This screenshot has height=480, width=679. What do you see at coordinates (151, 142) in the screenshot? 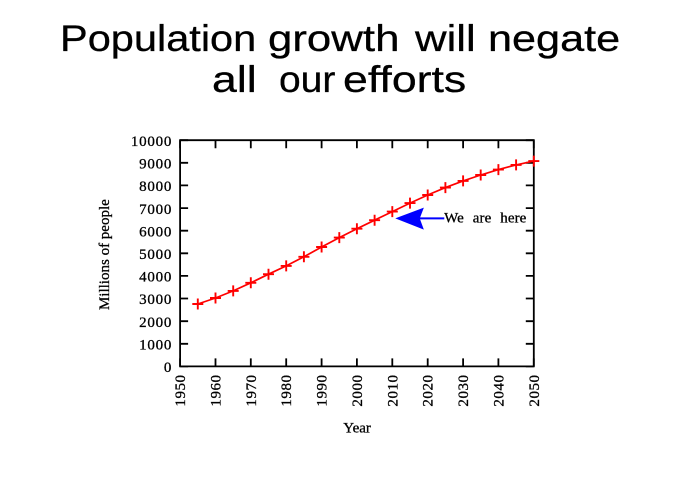
I see `svg-text: 10000` at bounding box center [151, 142].